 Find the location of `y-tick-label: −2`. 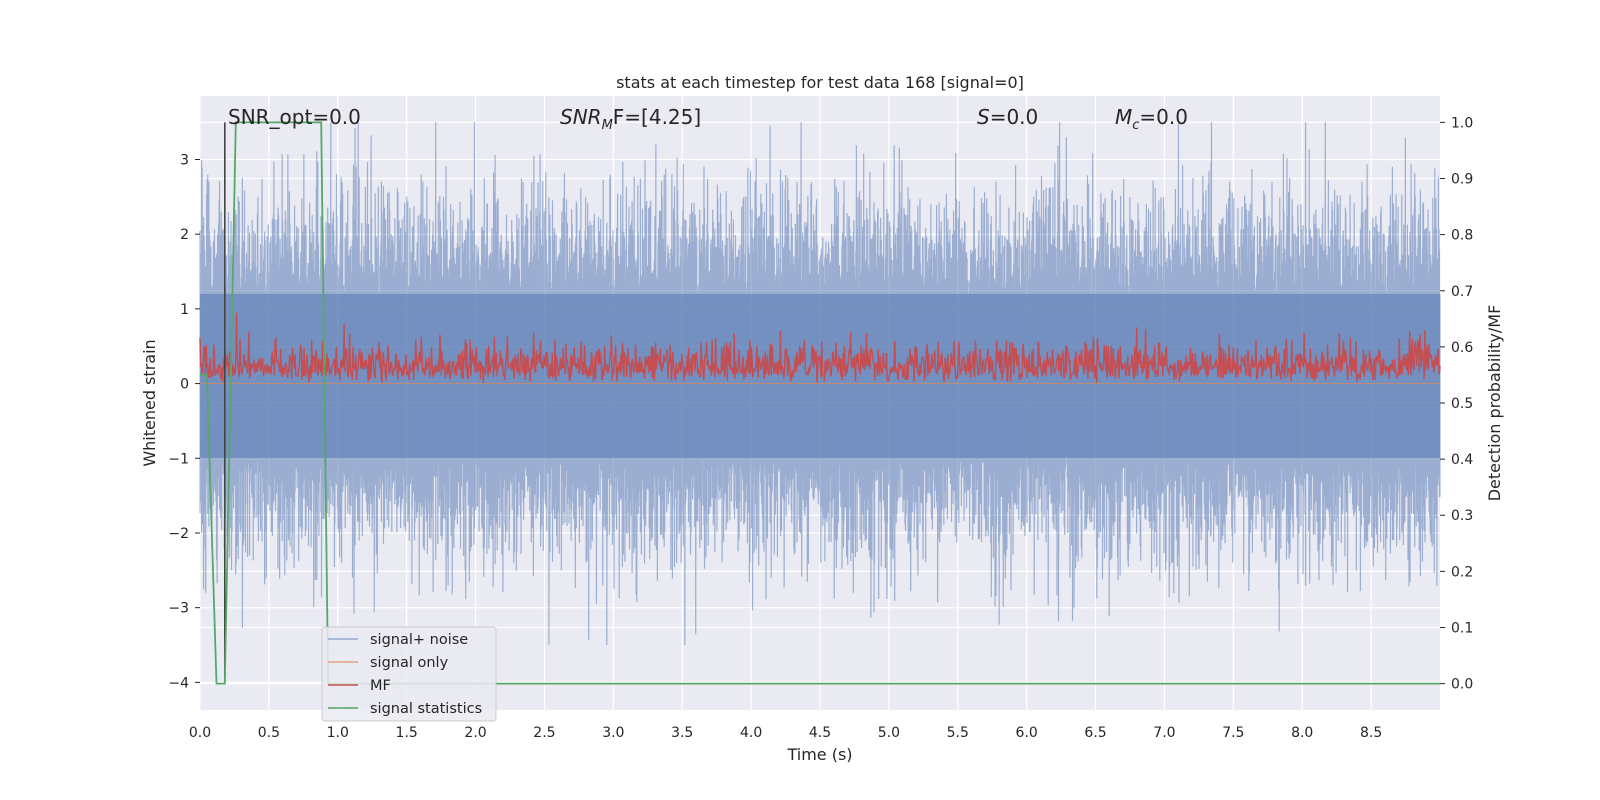

y-tick-label: −2 is located at coordinates (178, 534).